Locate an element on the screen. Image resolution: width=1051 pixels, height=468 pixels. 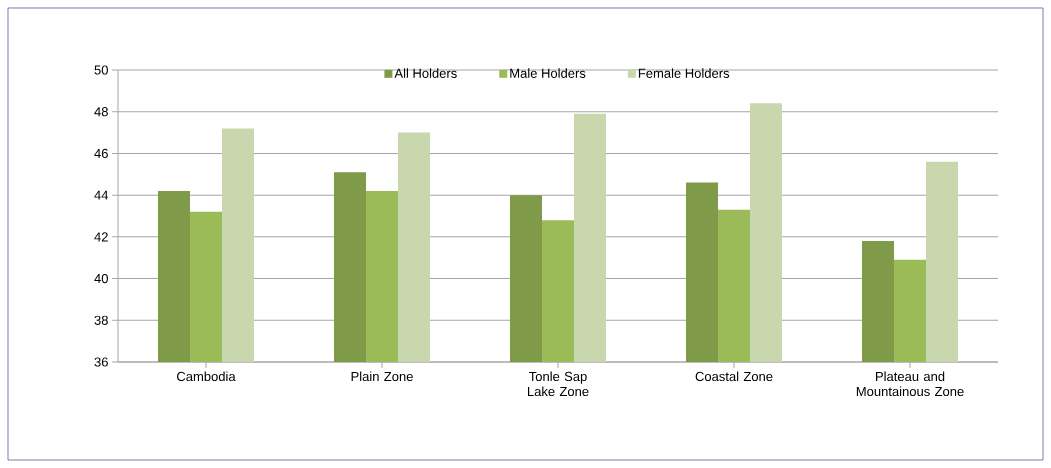
x-tick-label: Tonle Sap Lake Zone is located at coordinates (558, 384).